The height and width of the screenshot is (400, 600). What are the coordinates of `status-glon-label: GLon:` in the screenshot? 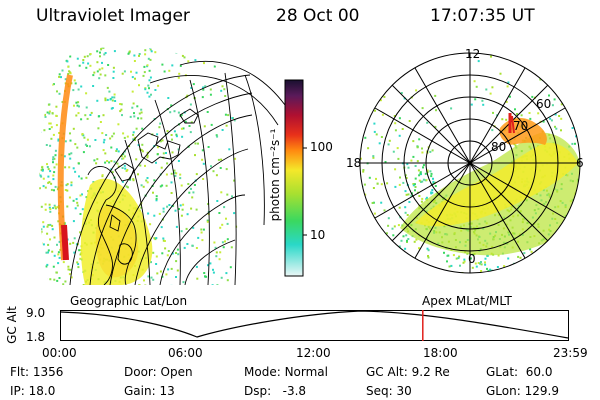 It's located at (503, 391).